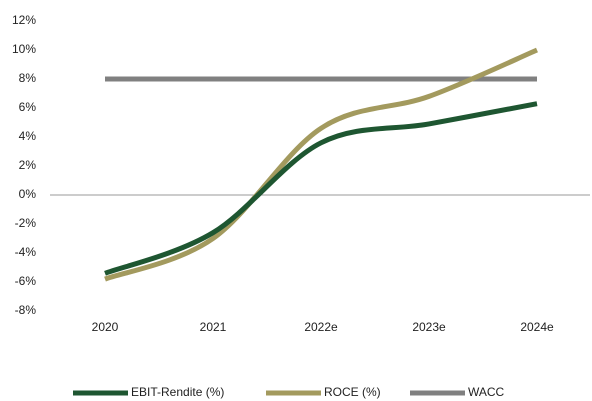  What do you see at coordinates (105, 327) in the screenshot?
I see `x-tick-label: 2020` at bounding box center [105, 327].